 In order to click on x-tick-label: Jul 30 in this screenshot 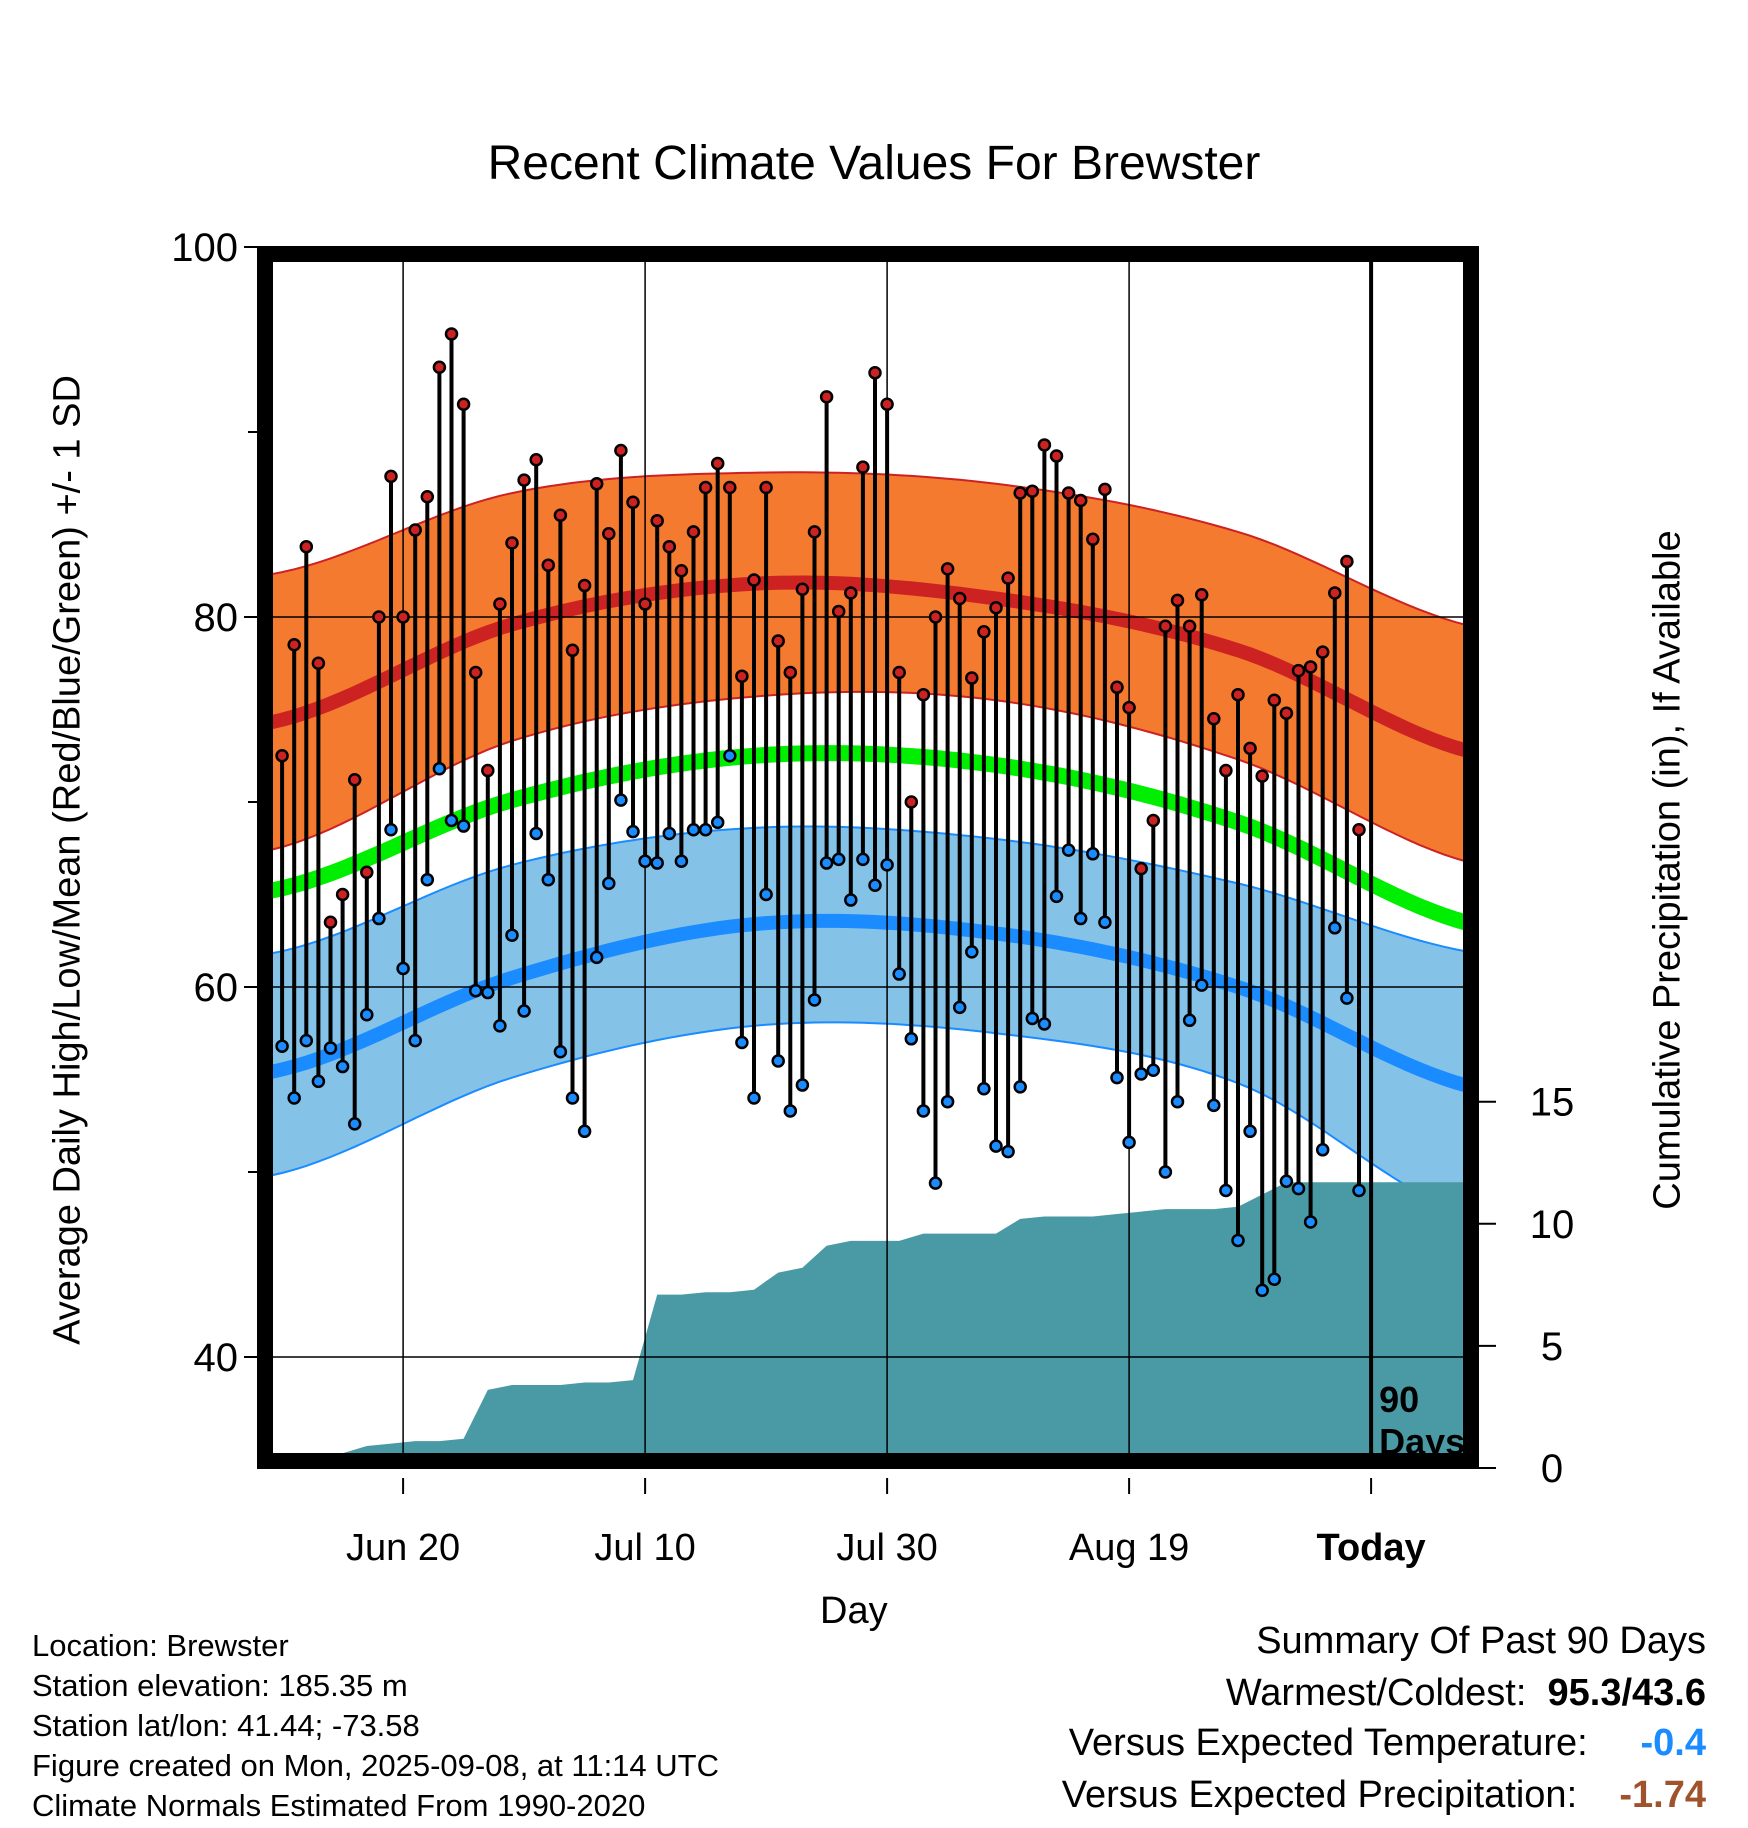, I will do `click(886, 1548)`.